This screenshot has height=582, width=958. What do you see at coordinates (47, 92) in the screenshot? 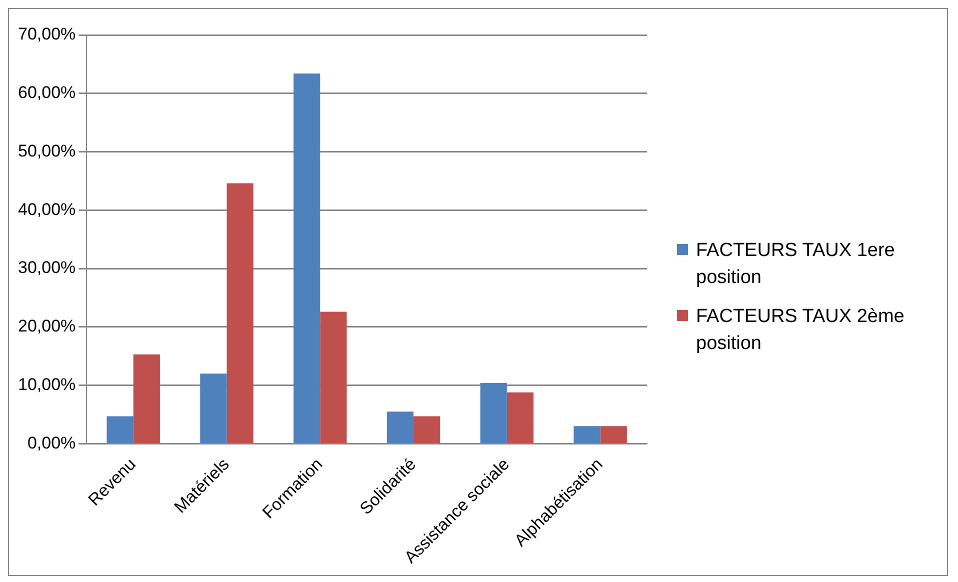
I see `y-tick-label: 60,00%` at bounding box center [47, 92].